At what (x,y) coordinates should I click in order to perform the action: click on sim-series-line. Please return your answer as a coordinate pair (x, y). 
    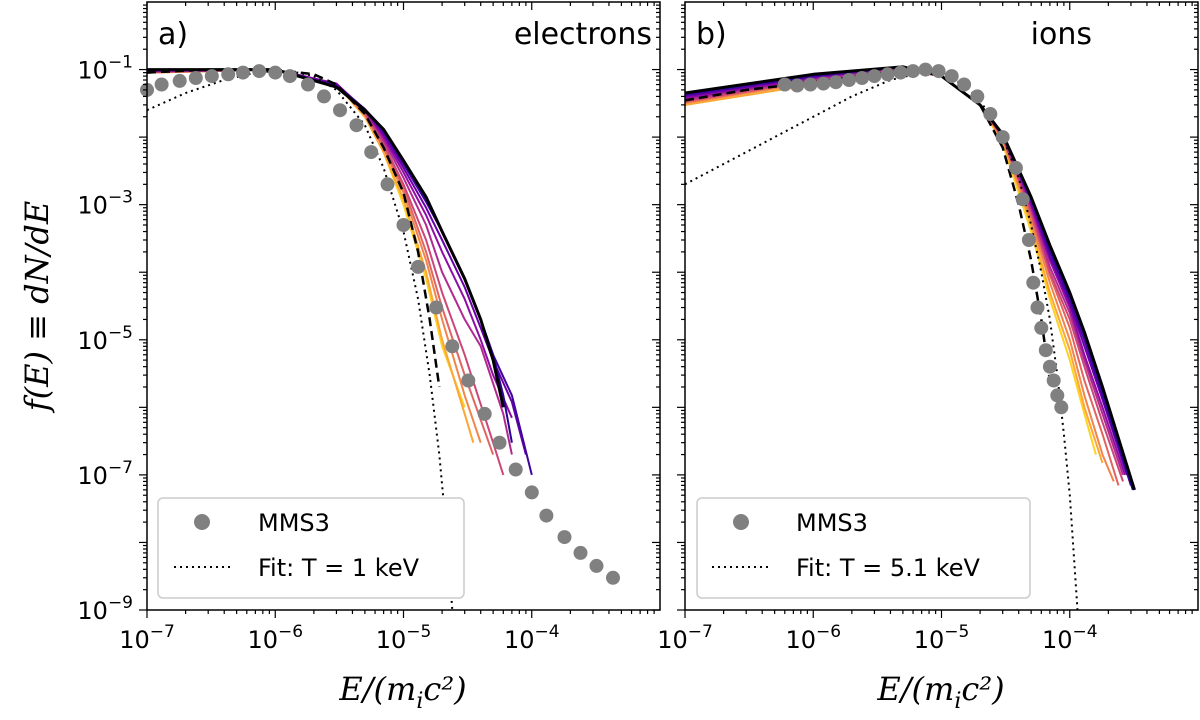
    Looking at the image, I should click on (326, 238).